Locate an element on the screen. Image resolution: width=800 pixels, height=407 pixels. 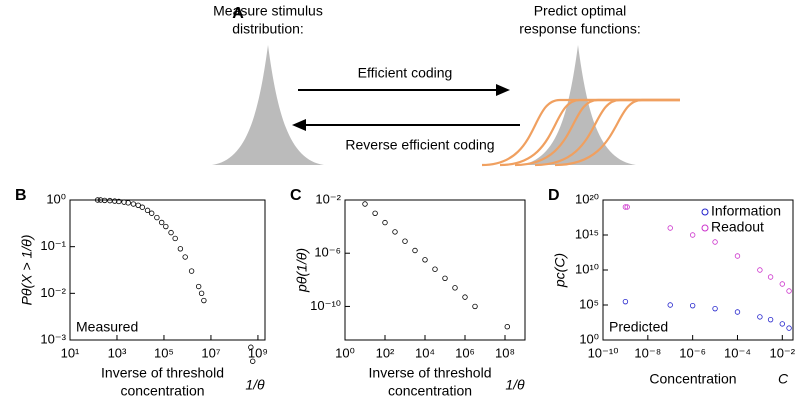
y-tick-label: 10¹⁰ is located at coordinates (587, 268).